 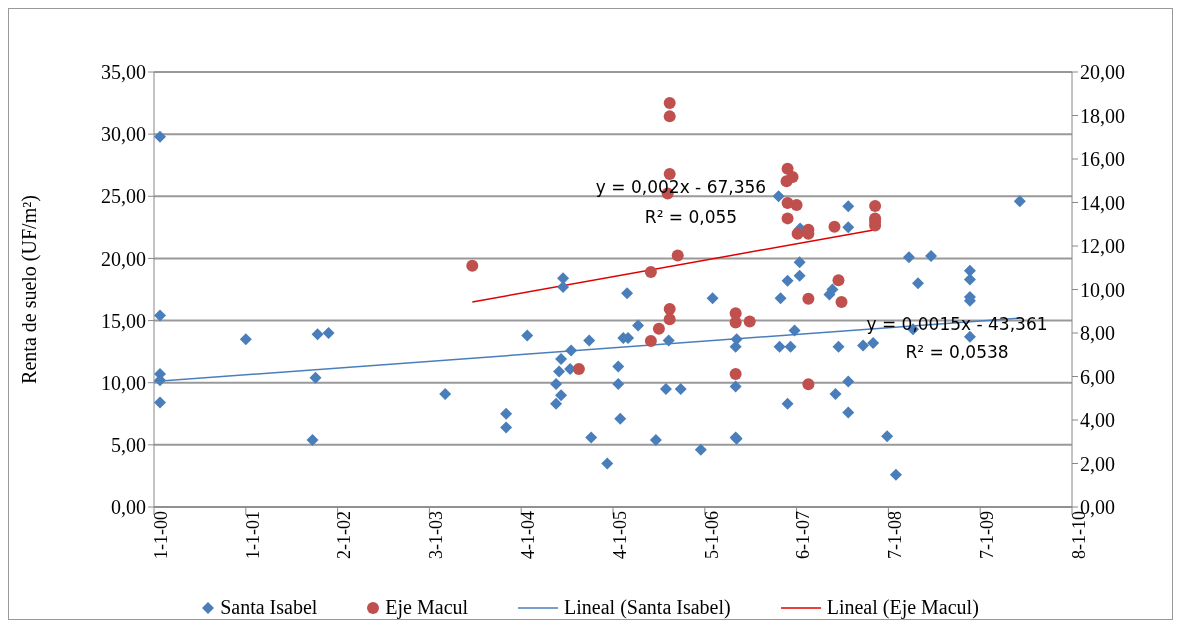 What do you see at coordinates (427, 607) in the screenshot?
I see `legend-label: Eje Macul` at bounding box center [427, 607].